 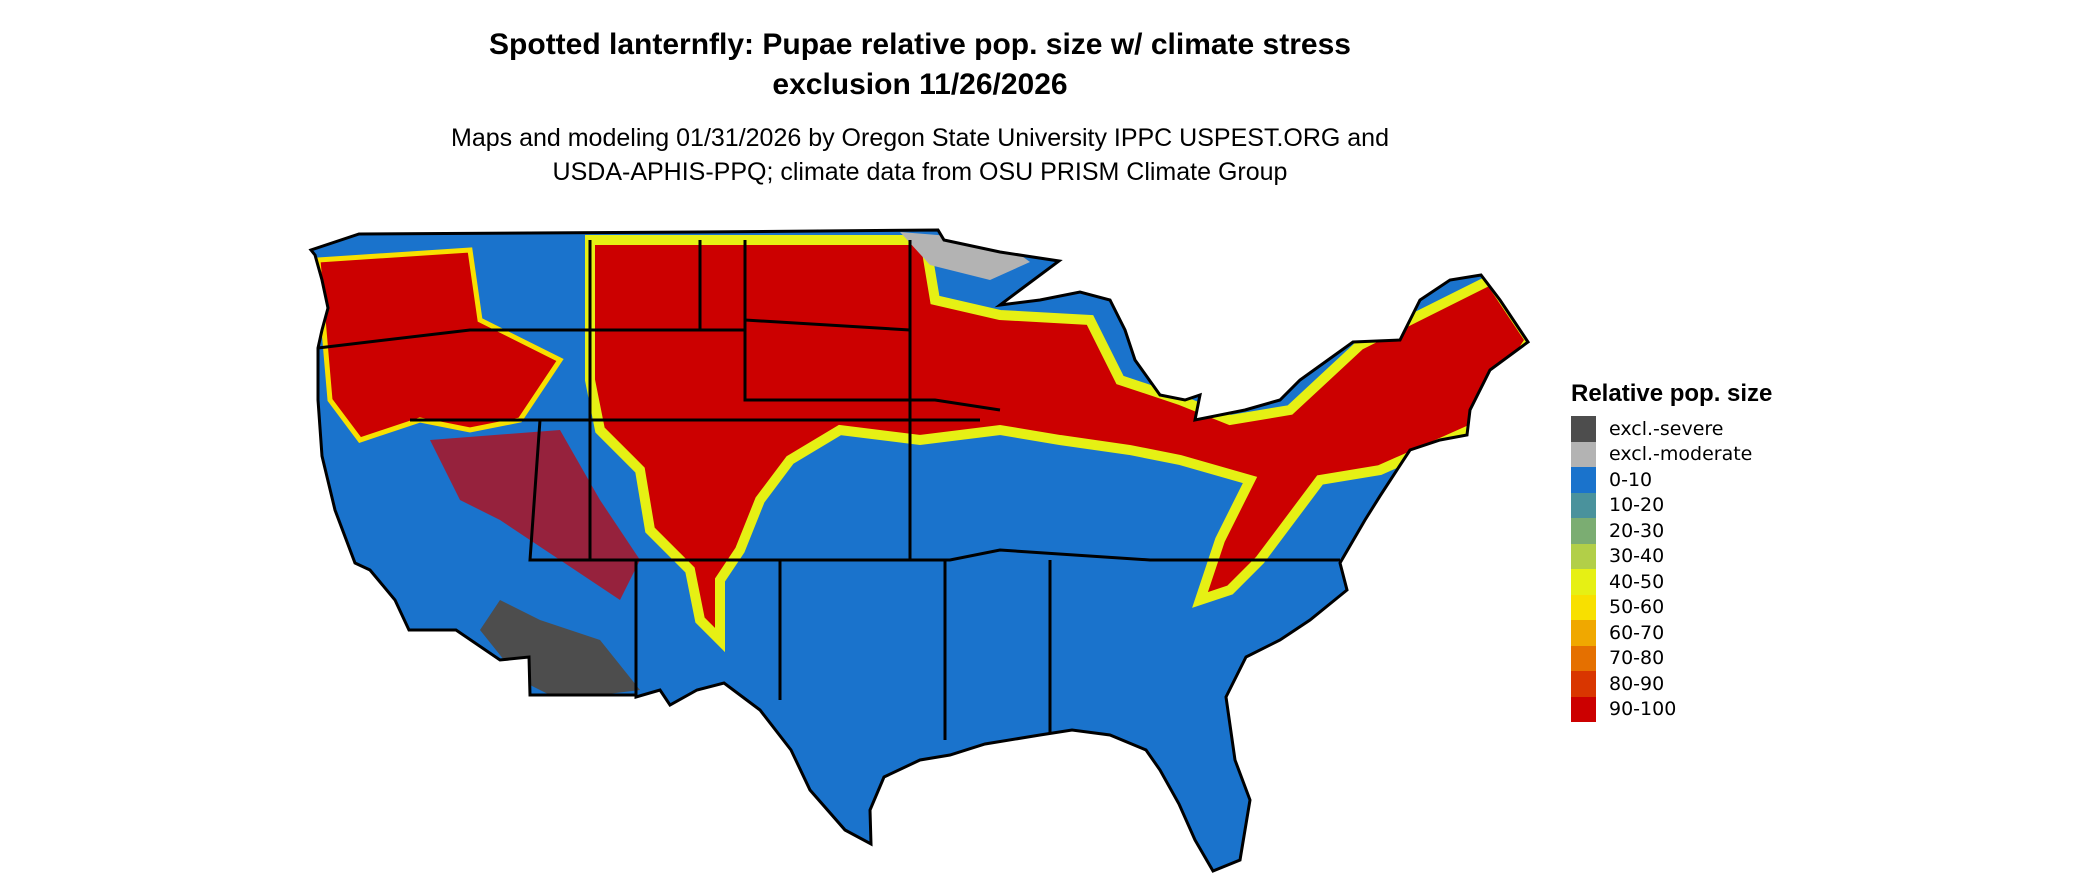 I want to click on legend-item: excl.-severe, so click(x=1671, y=429).